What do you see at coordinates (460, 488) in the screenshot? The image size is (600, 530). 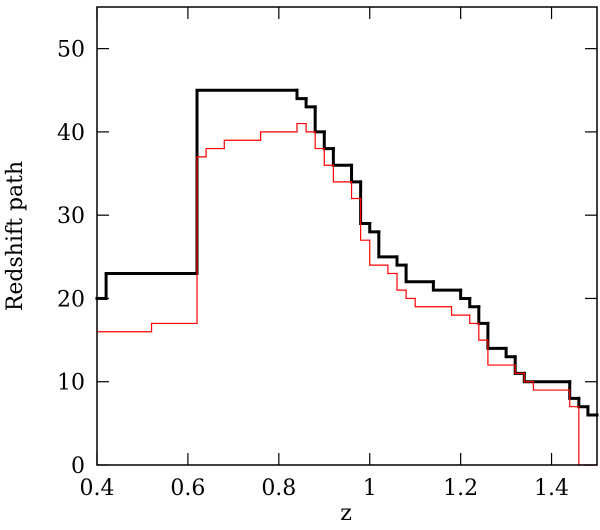 I see `x-tick-label: 1.2` at bounding box center [460, 488].